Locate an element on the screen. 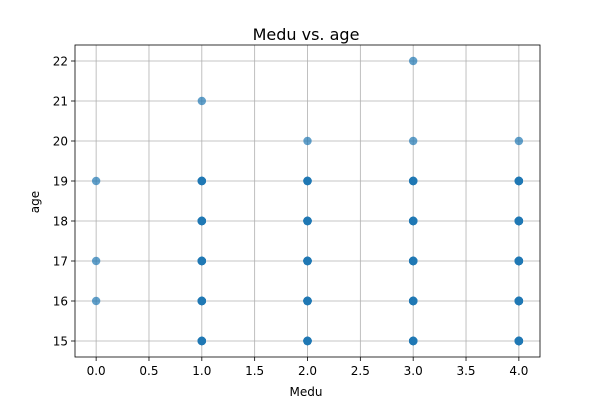  x-tick-label: 0.0 is located at coordinates (96, 371).